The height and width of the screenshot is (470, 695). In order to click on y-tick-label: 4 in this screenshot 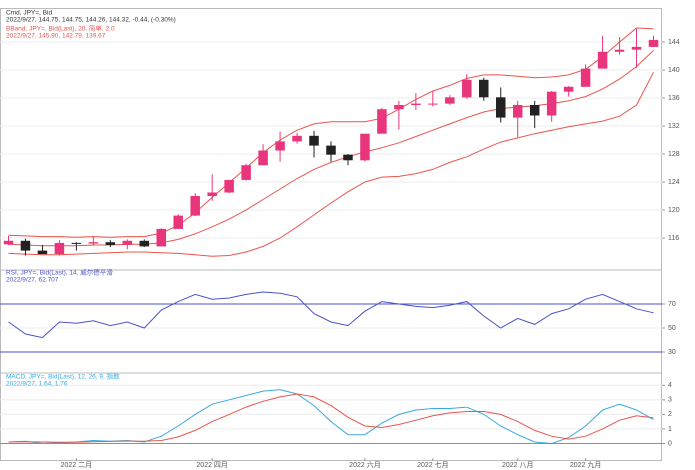, I will do `click(670, 385)`.